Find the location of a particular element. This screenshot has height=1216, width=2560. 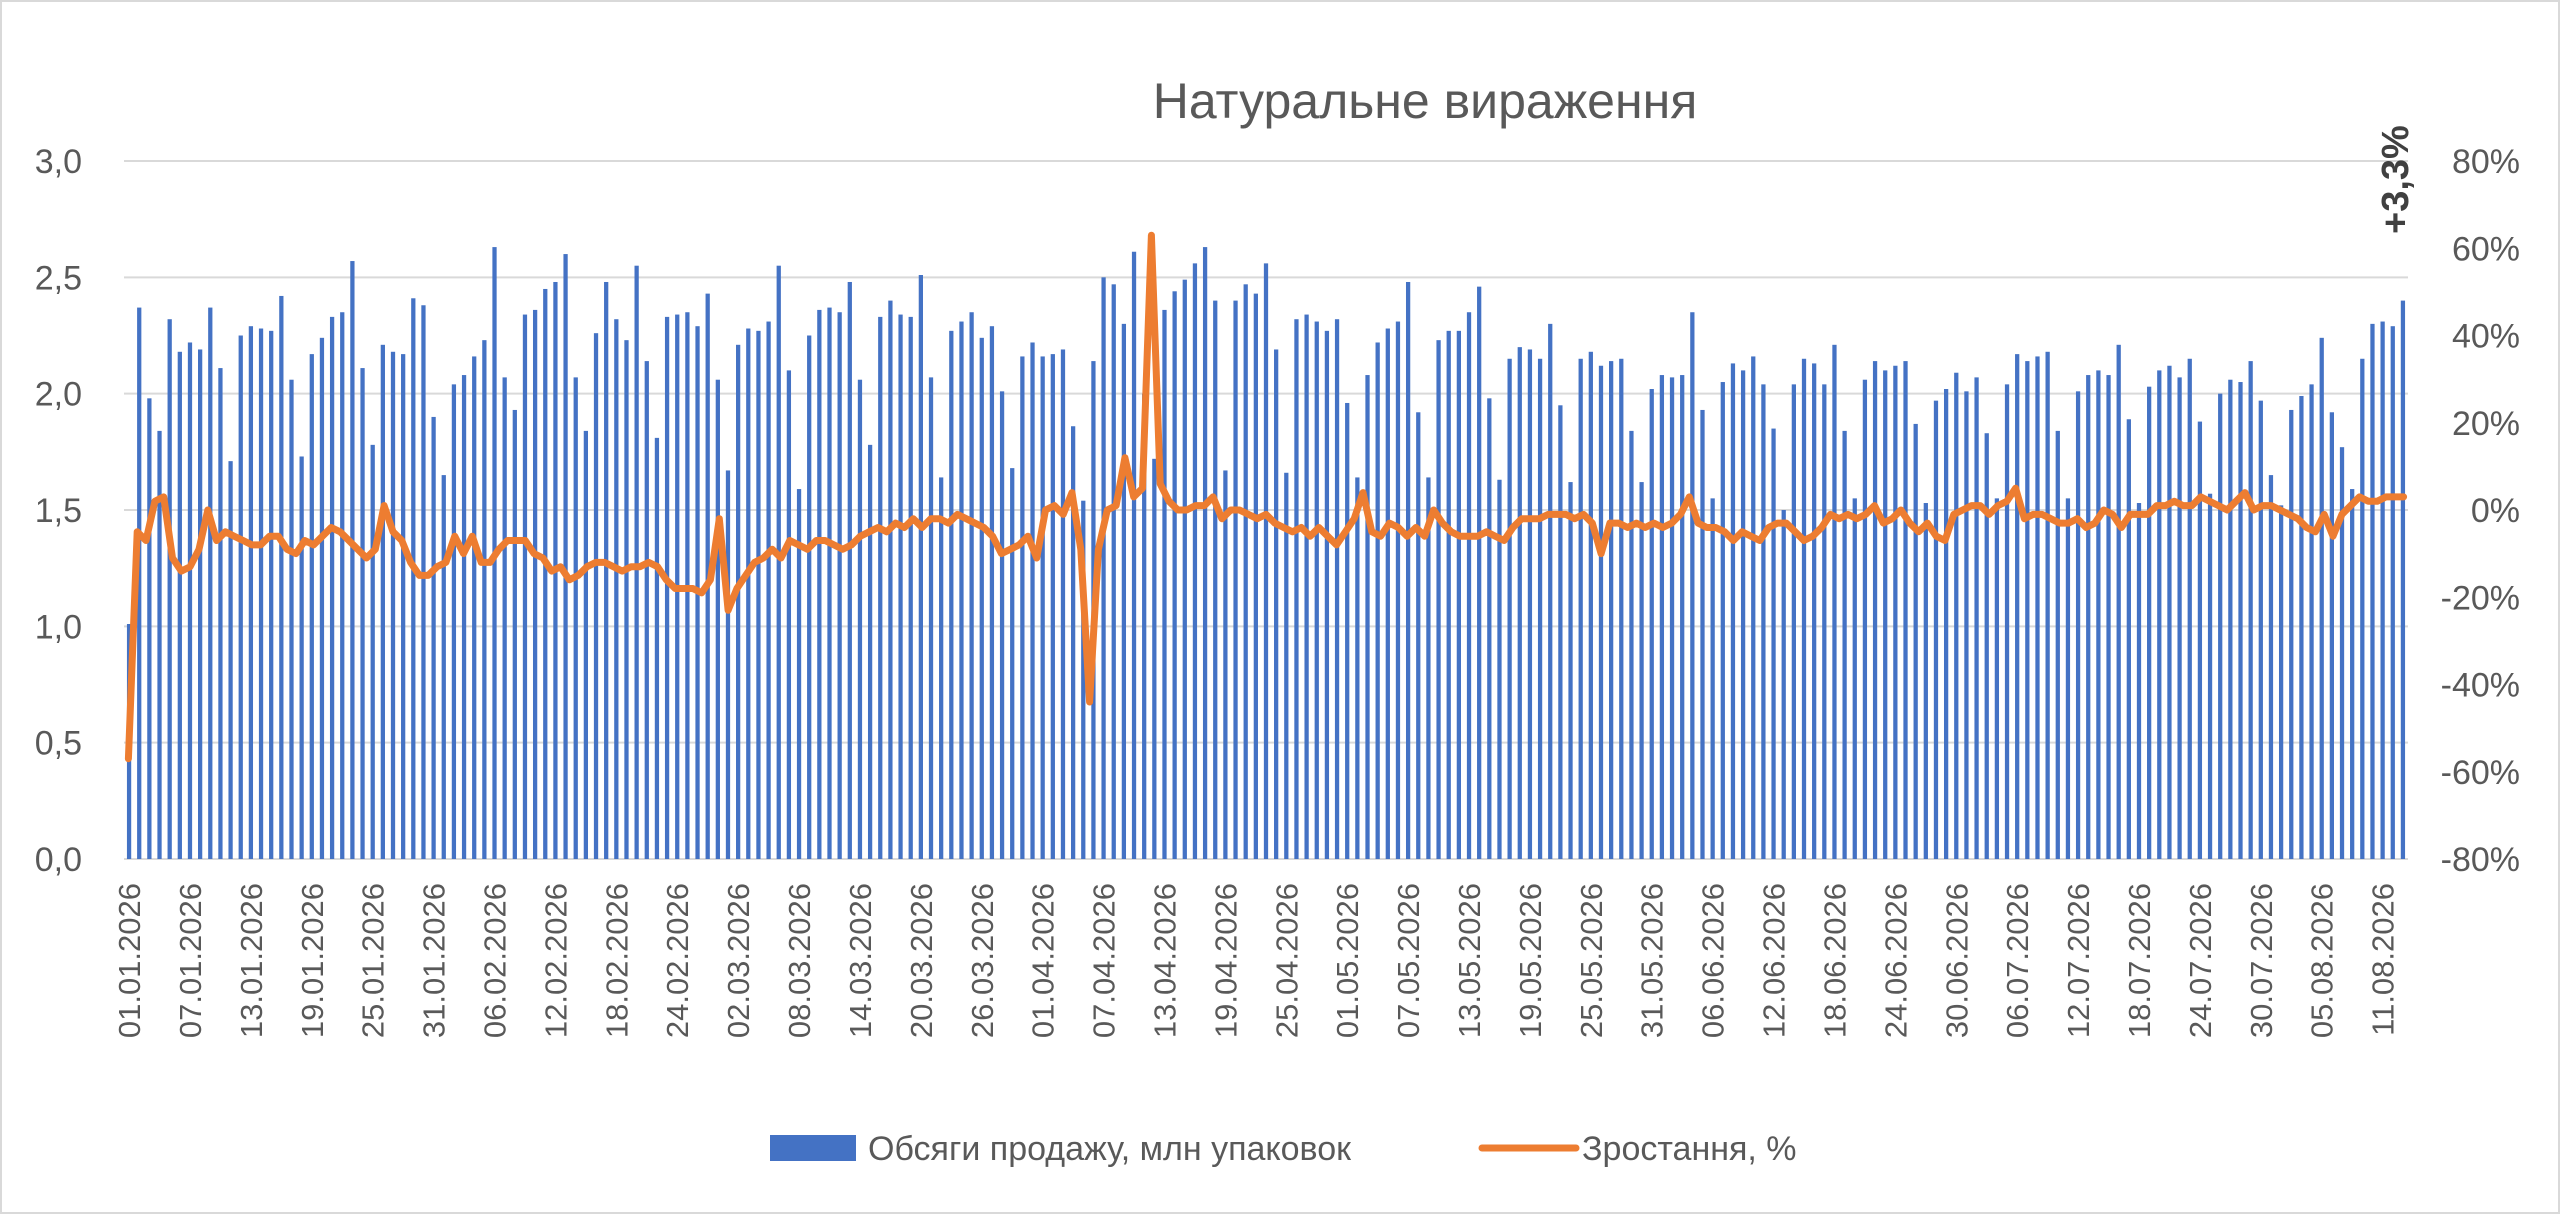

x-tick-label: 12.02.2026 is located at coordinates (555, 960).